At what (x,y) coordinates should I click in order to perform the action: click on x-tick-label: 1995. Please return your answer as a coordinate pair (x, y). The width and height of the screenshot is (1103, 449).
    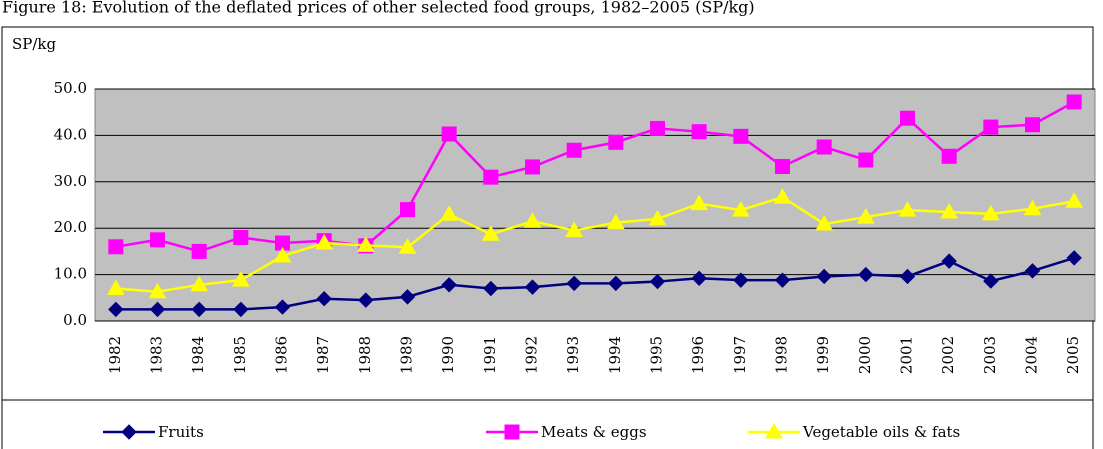
    Looking at the image, I should click on (657, 355).